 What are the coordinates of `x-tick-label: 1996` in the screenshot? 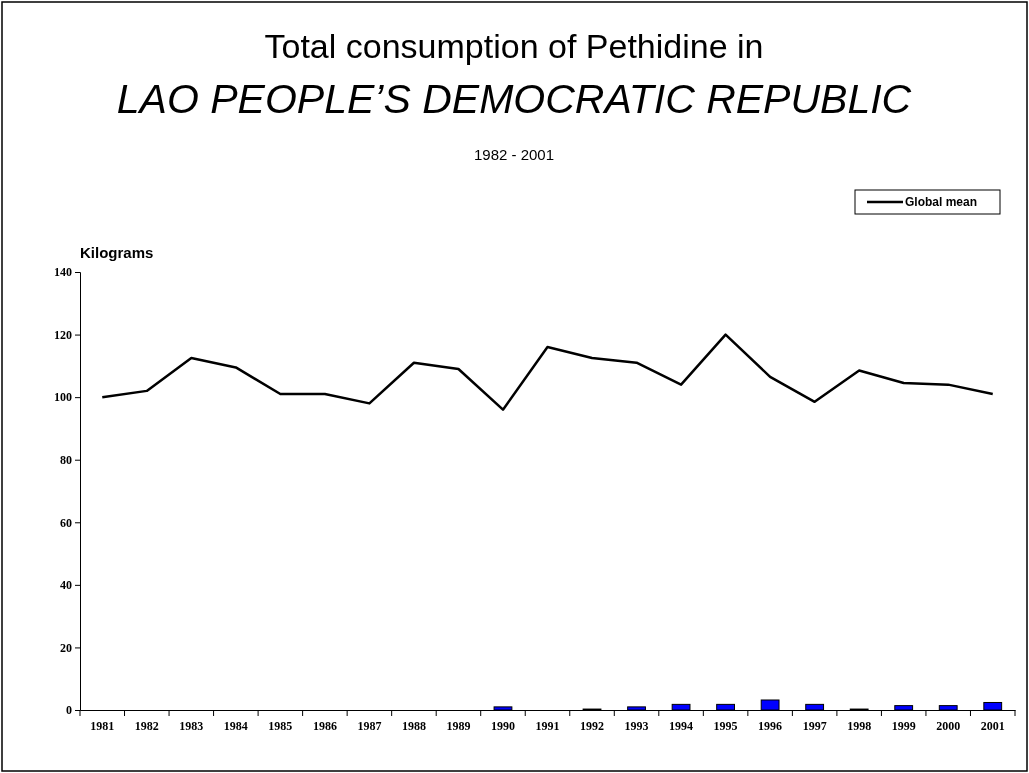 It's located at (770, 725).